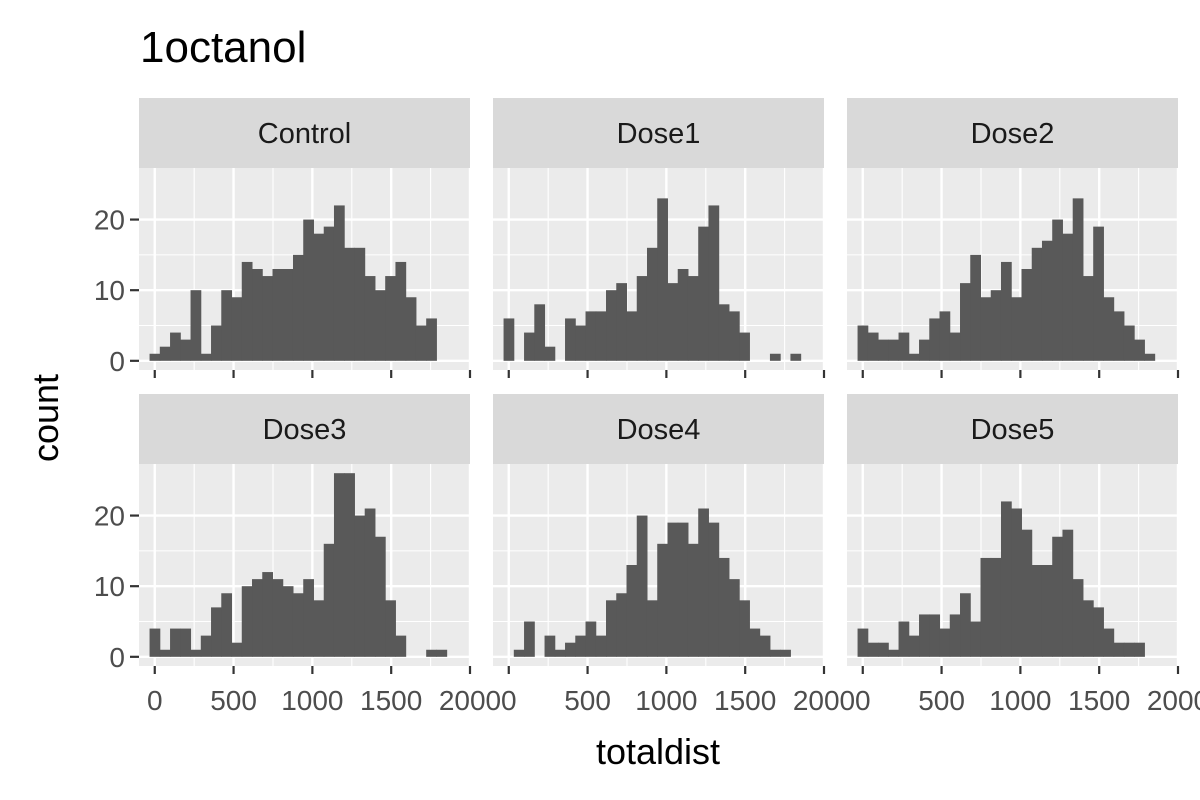 The image size is (1200, 800). I want to click on strip-control, so click(304, 133).